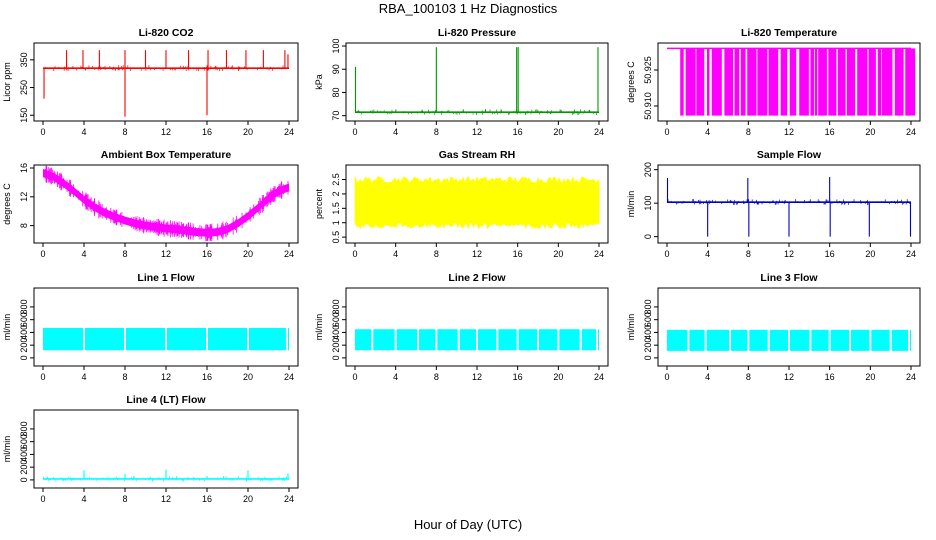 The width and height of the screenshot is (936, 540). I want to click on chart-panel-6: Sample Flow ml/min 0 4 8 12 16 20 24 0 100 200, so click(773, 204).